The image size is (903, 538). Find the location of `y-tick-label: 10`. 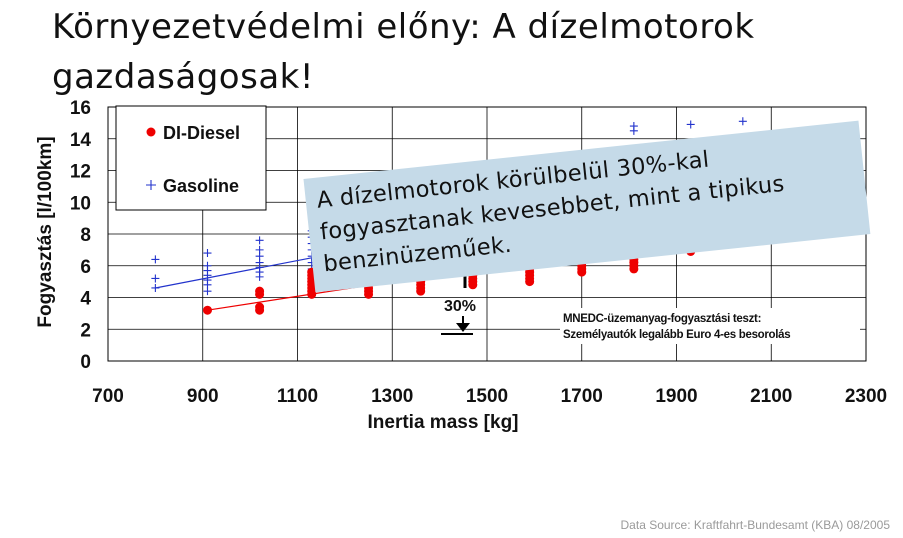

y-tick-label: 10 is located at coordinates (80, 203).